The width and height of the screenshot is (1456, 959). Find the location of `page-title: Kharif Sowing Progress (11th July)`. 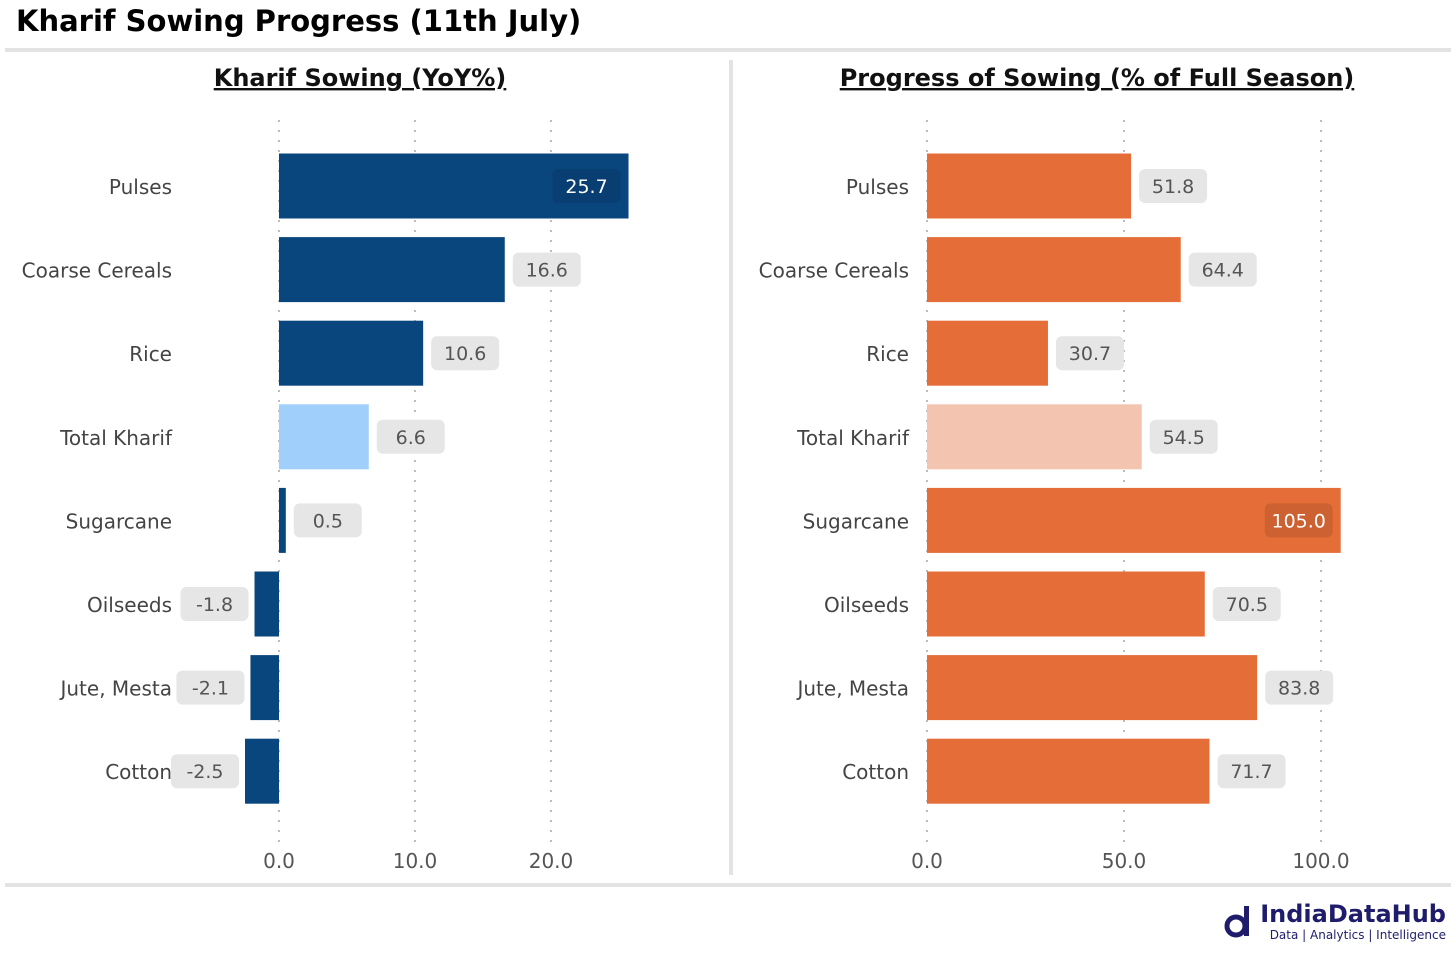

page-title: Kharif Sowing Progress (11th July) is located at coordinates (299, 21).